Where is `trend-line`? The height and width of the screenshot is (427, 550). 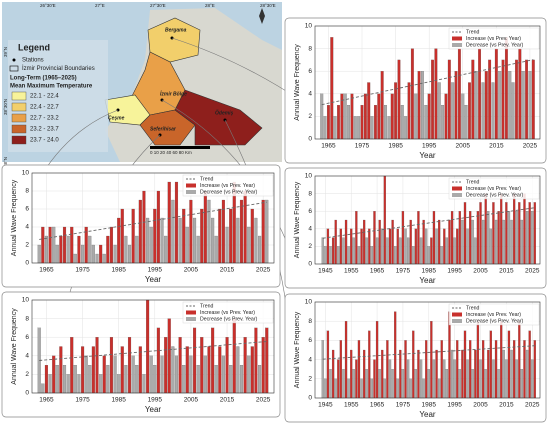 trend-line is located at coordinates (427, 82).